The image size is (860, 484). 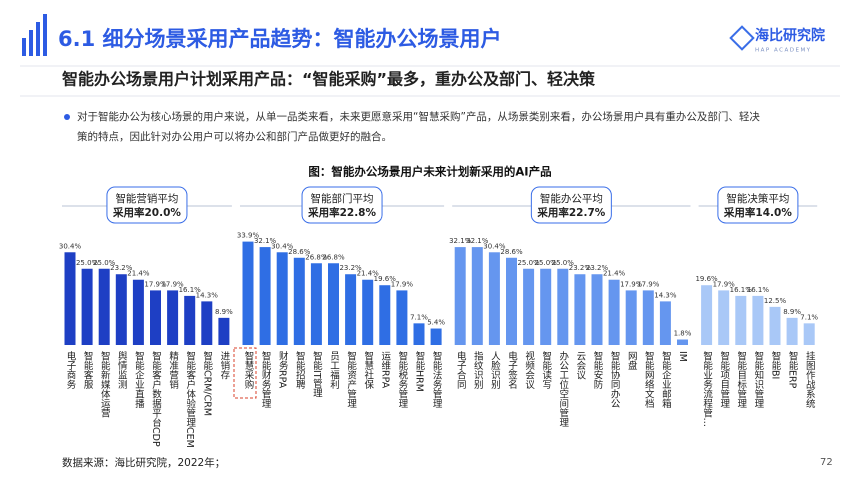 I want to click on value-label: 5.4%, so click(x=436, y=323).